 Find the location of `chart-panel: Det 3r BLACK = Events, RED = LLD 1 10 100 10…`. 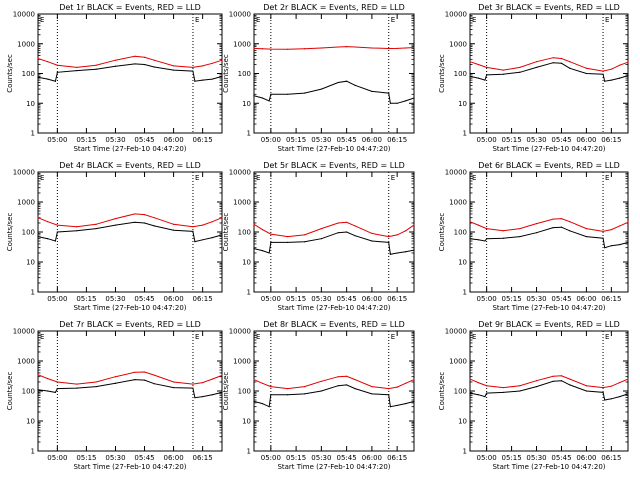

chart-panel: Det 3r BLACK = Events, RED = LLD 1 10 100 10… is located at coordinates (533, 78).